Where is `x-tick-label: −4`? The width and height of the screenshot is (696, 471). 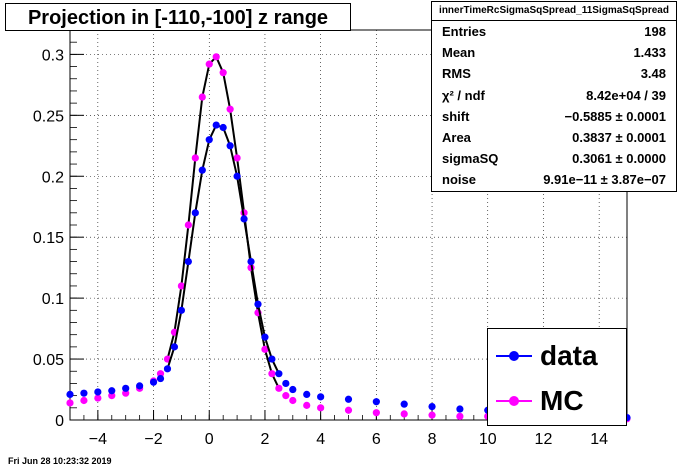
x-tick-label: −4 is located at coordinates (98, 439).